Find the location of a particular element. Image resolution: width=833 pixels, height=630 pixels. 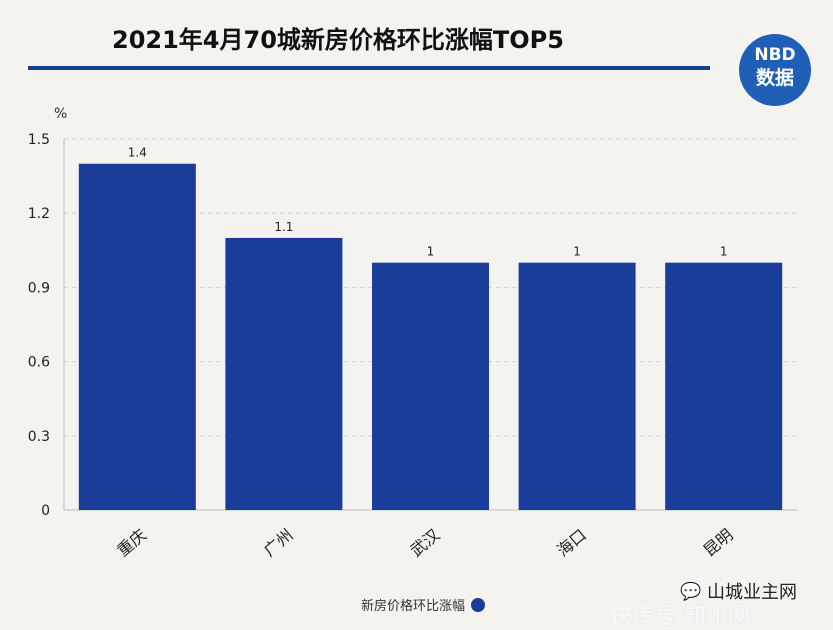

y-tick-label: 1.5 is located at coordinates (39, 140).